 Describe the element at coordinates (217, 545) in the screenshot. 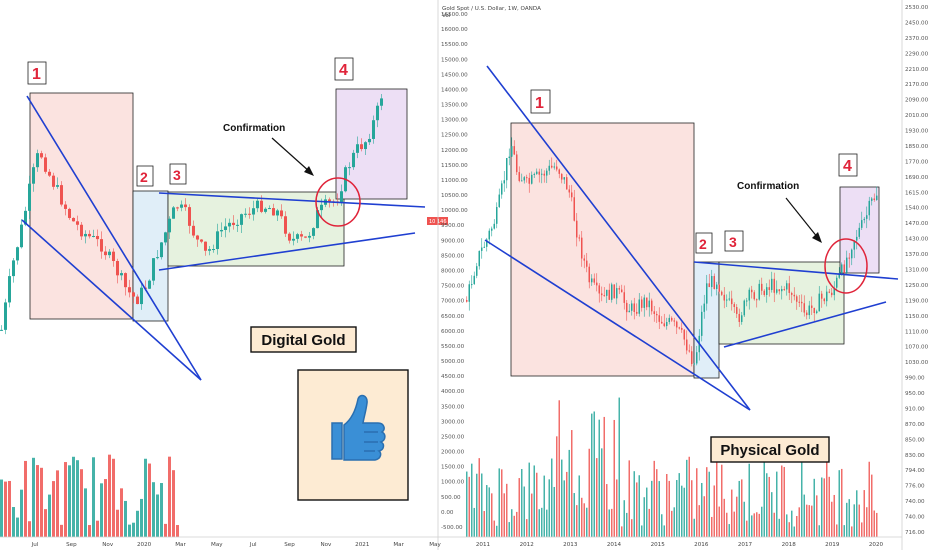

I see `left-x-tick: May` at that location.